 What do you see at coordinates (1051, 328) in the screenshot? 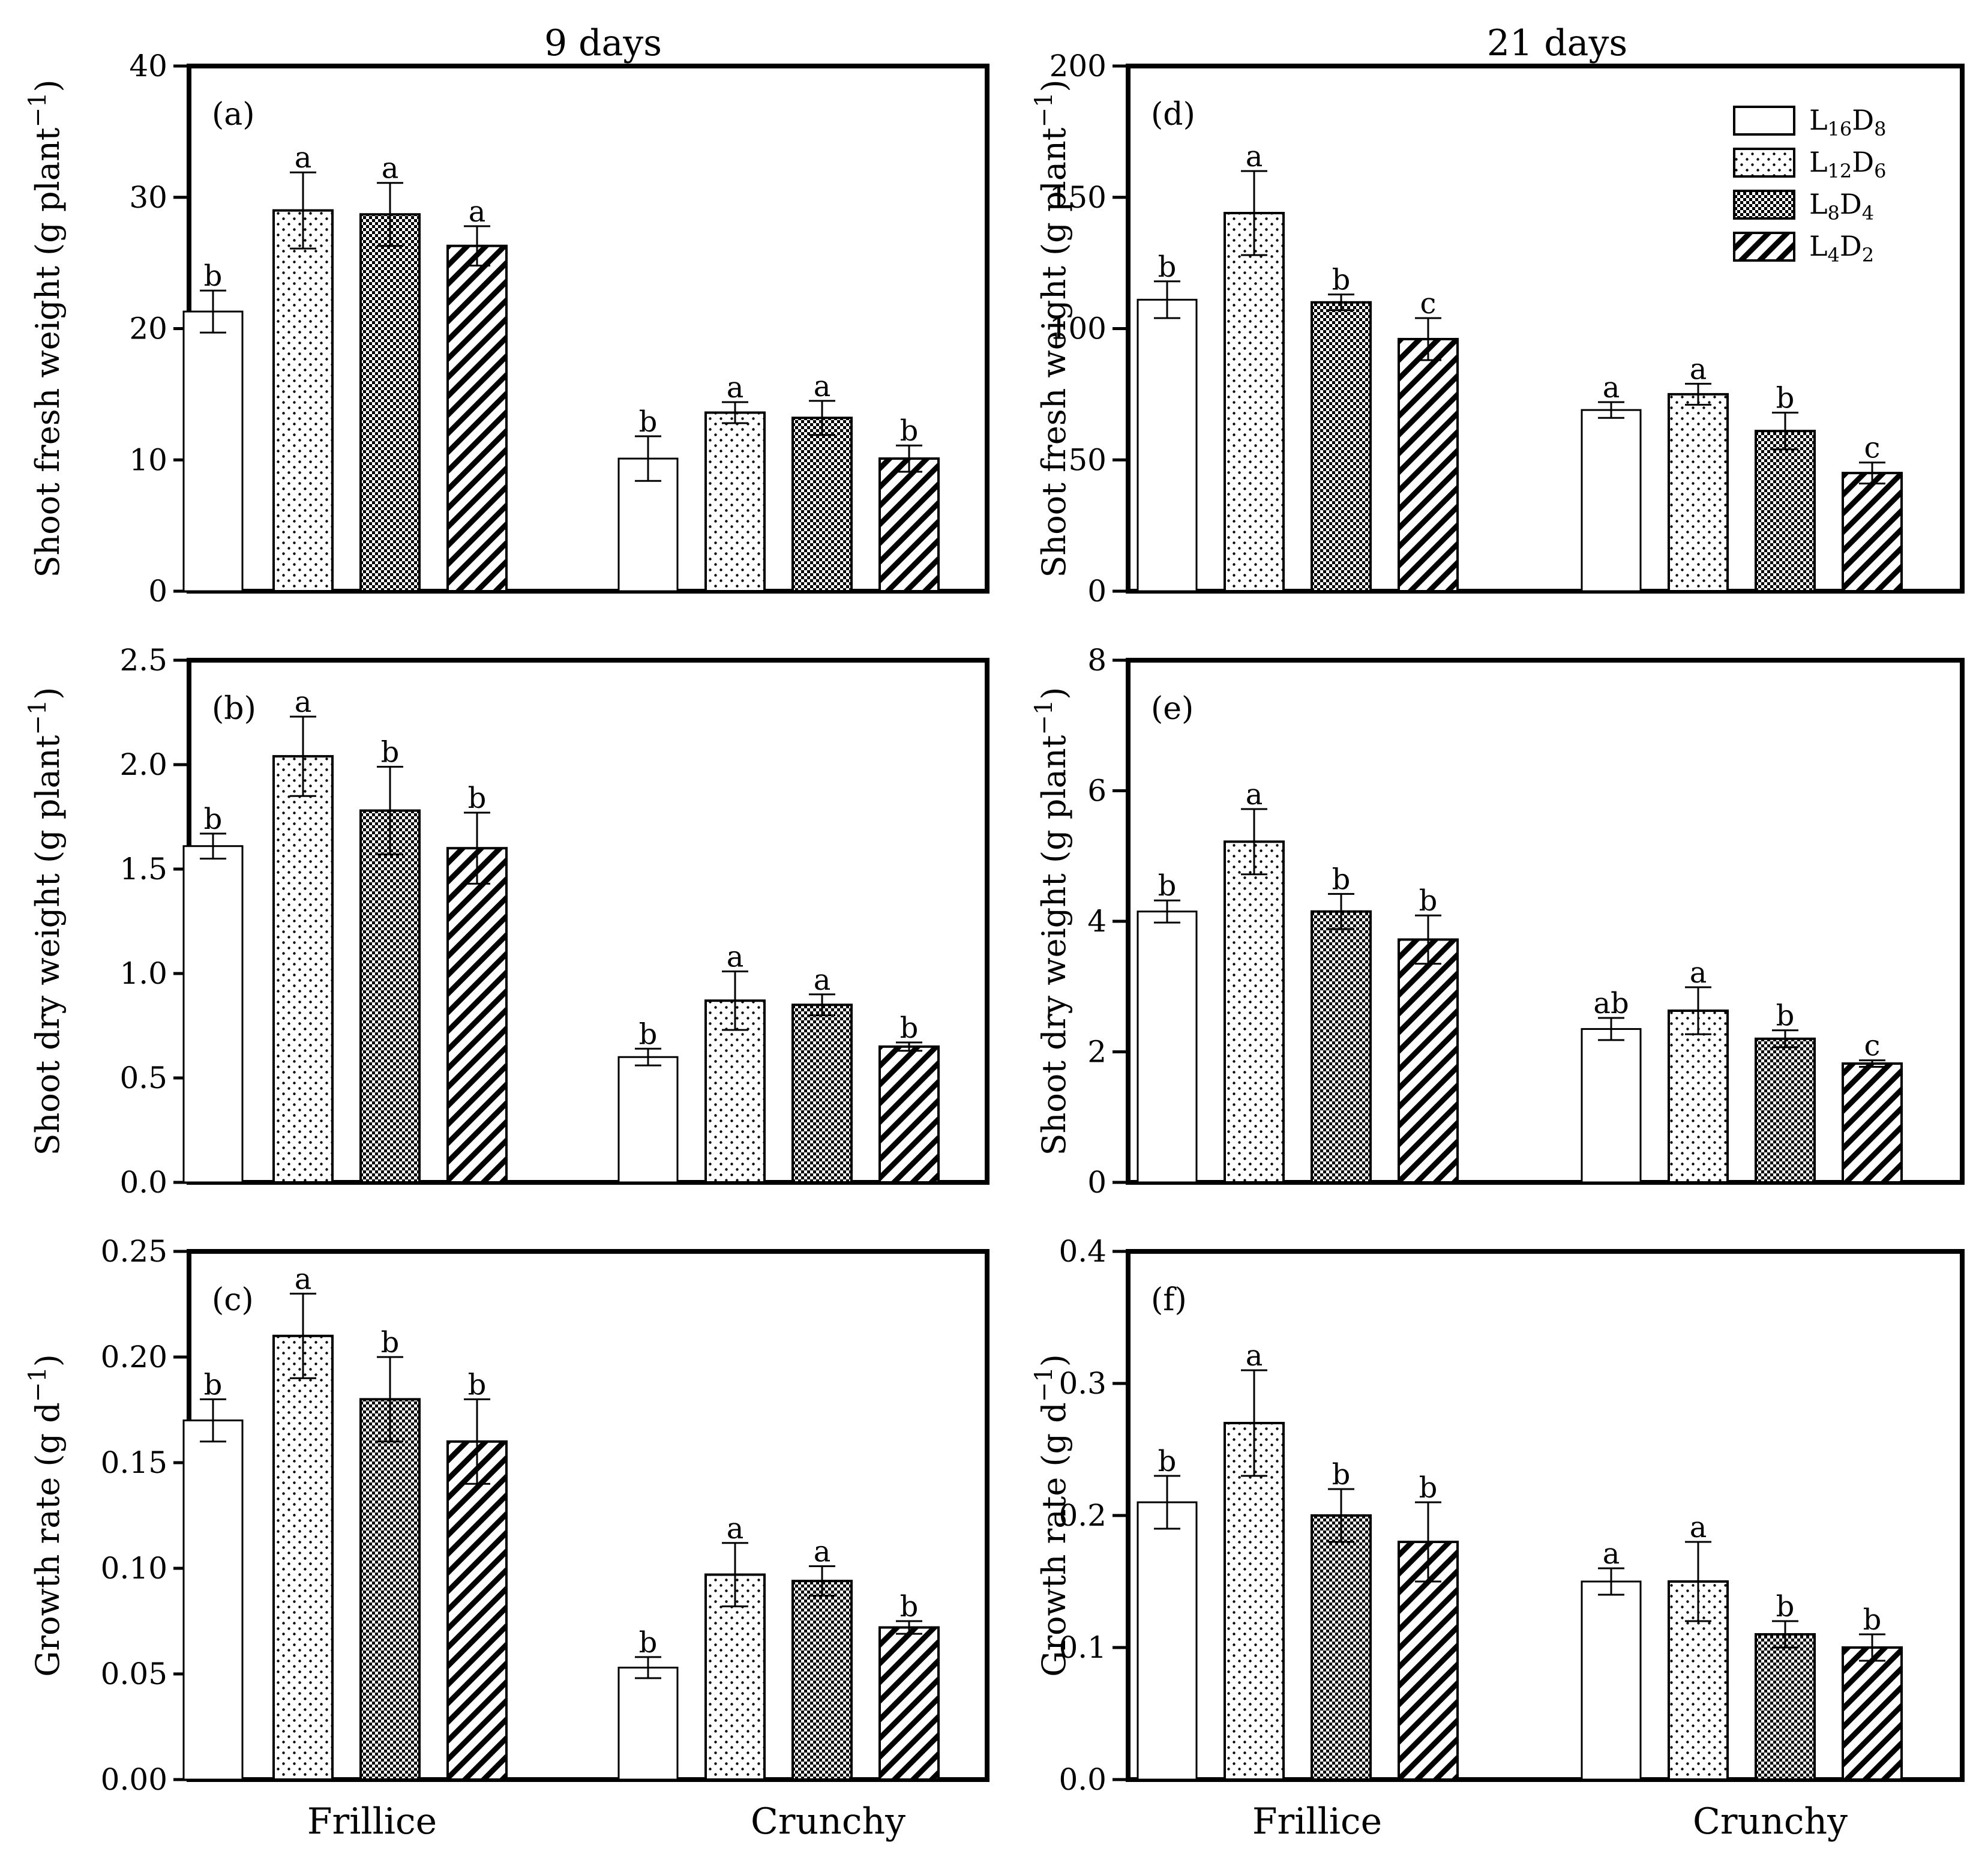
I see `y-axis-title: Shoot fresh weight (g plant−1)` at bounding box center [1051, 328].